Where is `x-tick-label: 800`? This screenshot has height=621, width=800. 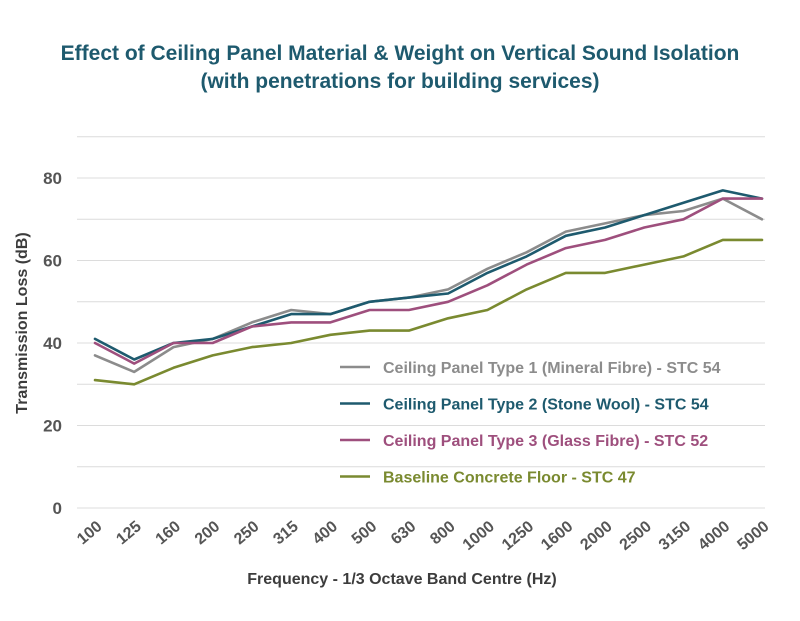
x-tick-label: 800 is located at coordinates (442, 533).